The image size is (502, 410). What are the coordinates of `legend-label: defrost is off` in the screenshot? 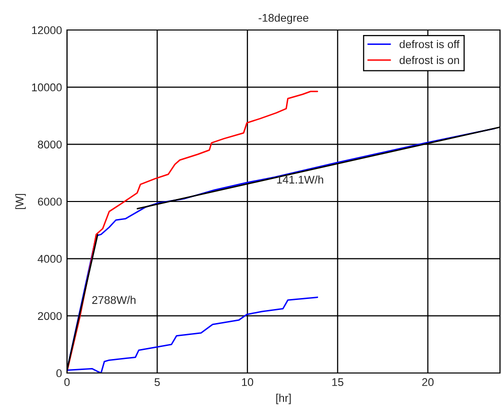 It's located at (430, 44).